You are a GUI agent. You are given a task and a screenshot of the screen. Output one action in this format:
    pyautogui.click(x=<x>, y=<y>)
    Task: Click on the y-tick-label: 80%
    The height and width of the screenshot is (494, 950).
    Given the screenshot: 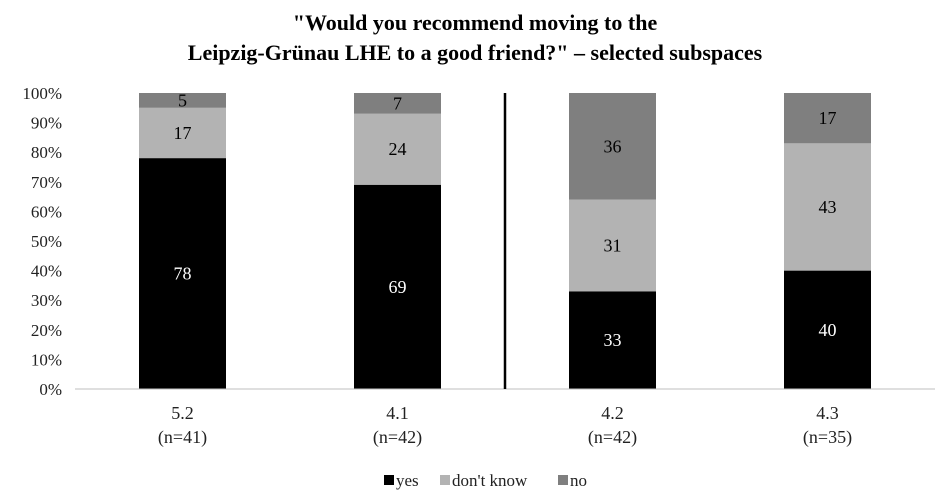 What is the action you would take?
    pyautogui.click(x=46, y=152)
    